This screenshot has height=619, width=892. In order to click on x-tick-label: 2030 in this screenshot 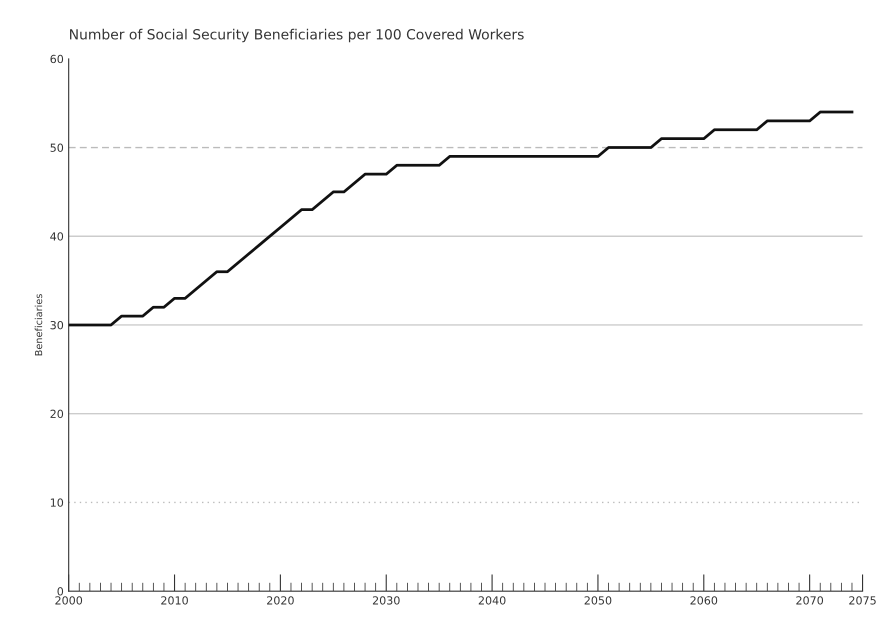, I will do `click(386, 600)`.